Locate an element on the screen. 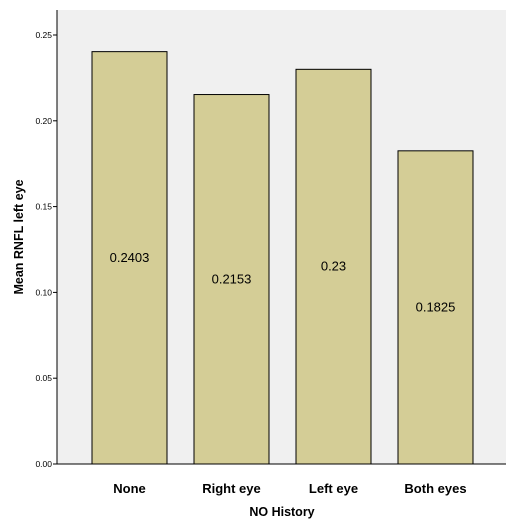 This screenshot has height=521, width=506. y-tick-label: 0.00 is located at coordinates (43, 464).